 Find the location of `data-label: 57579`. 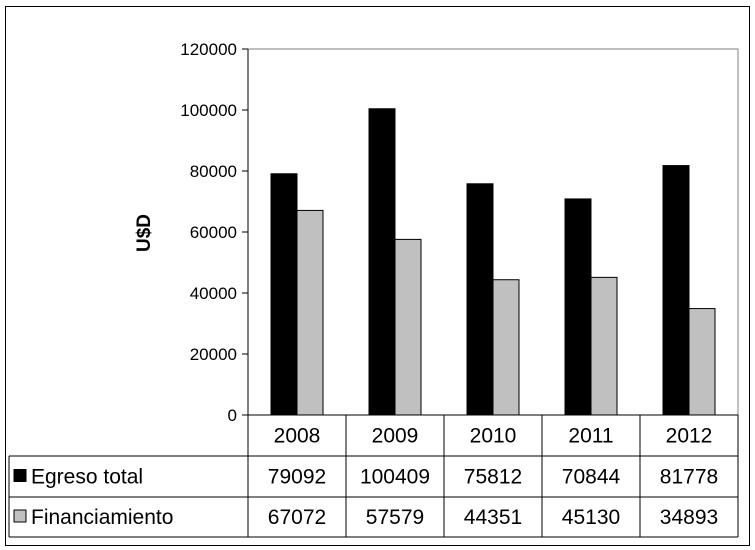

data-label: 57579 is located at coordinates (395, 517).